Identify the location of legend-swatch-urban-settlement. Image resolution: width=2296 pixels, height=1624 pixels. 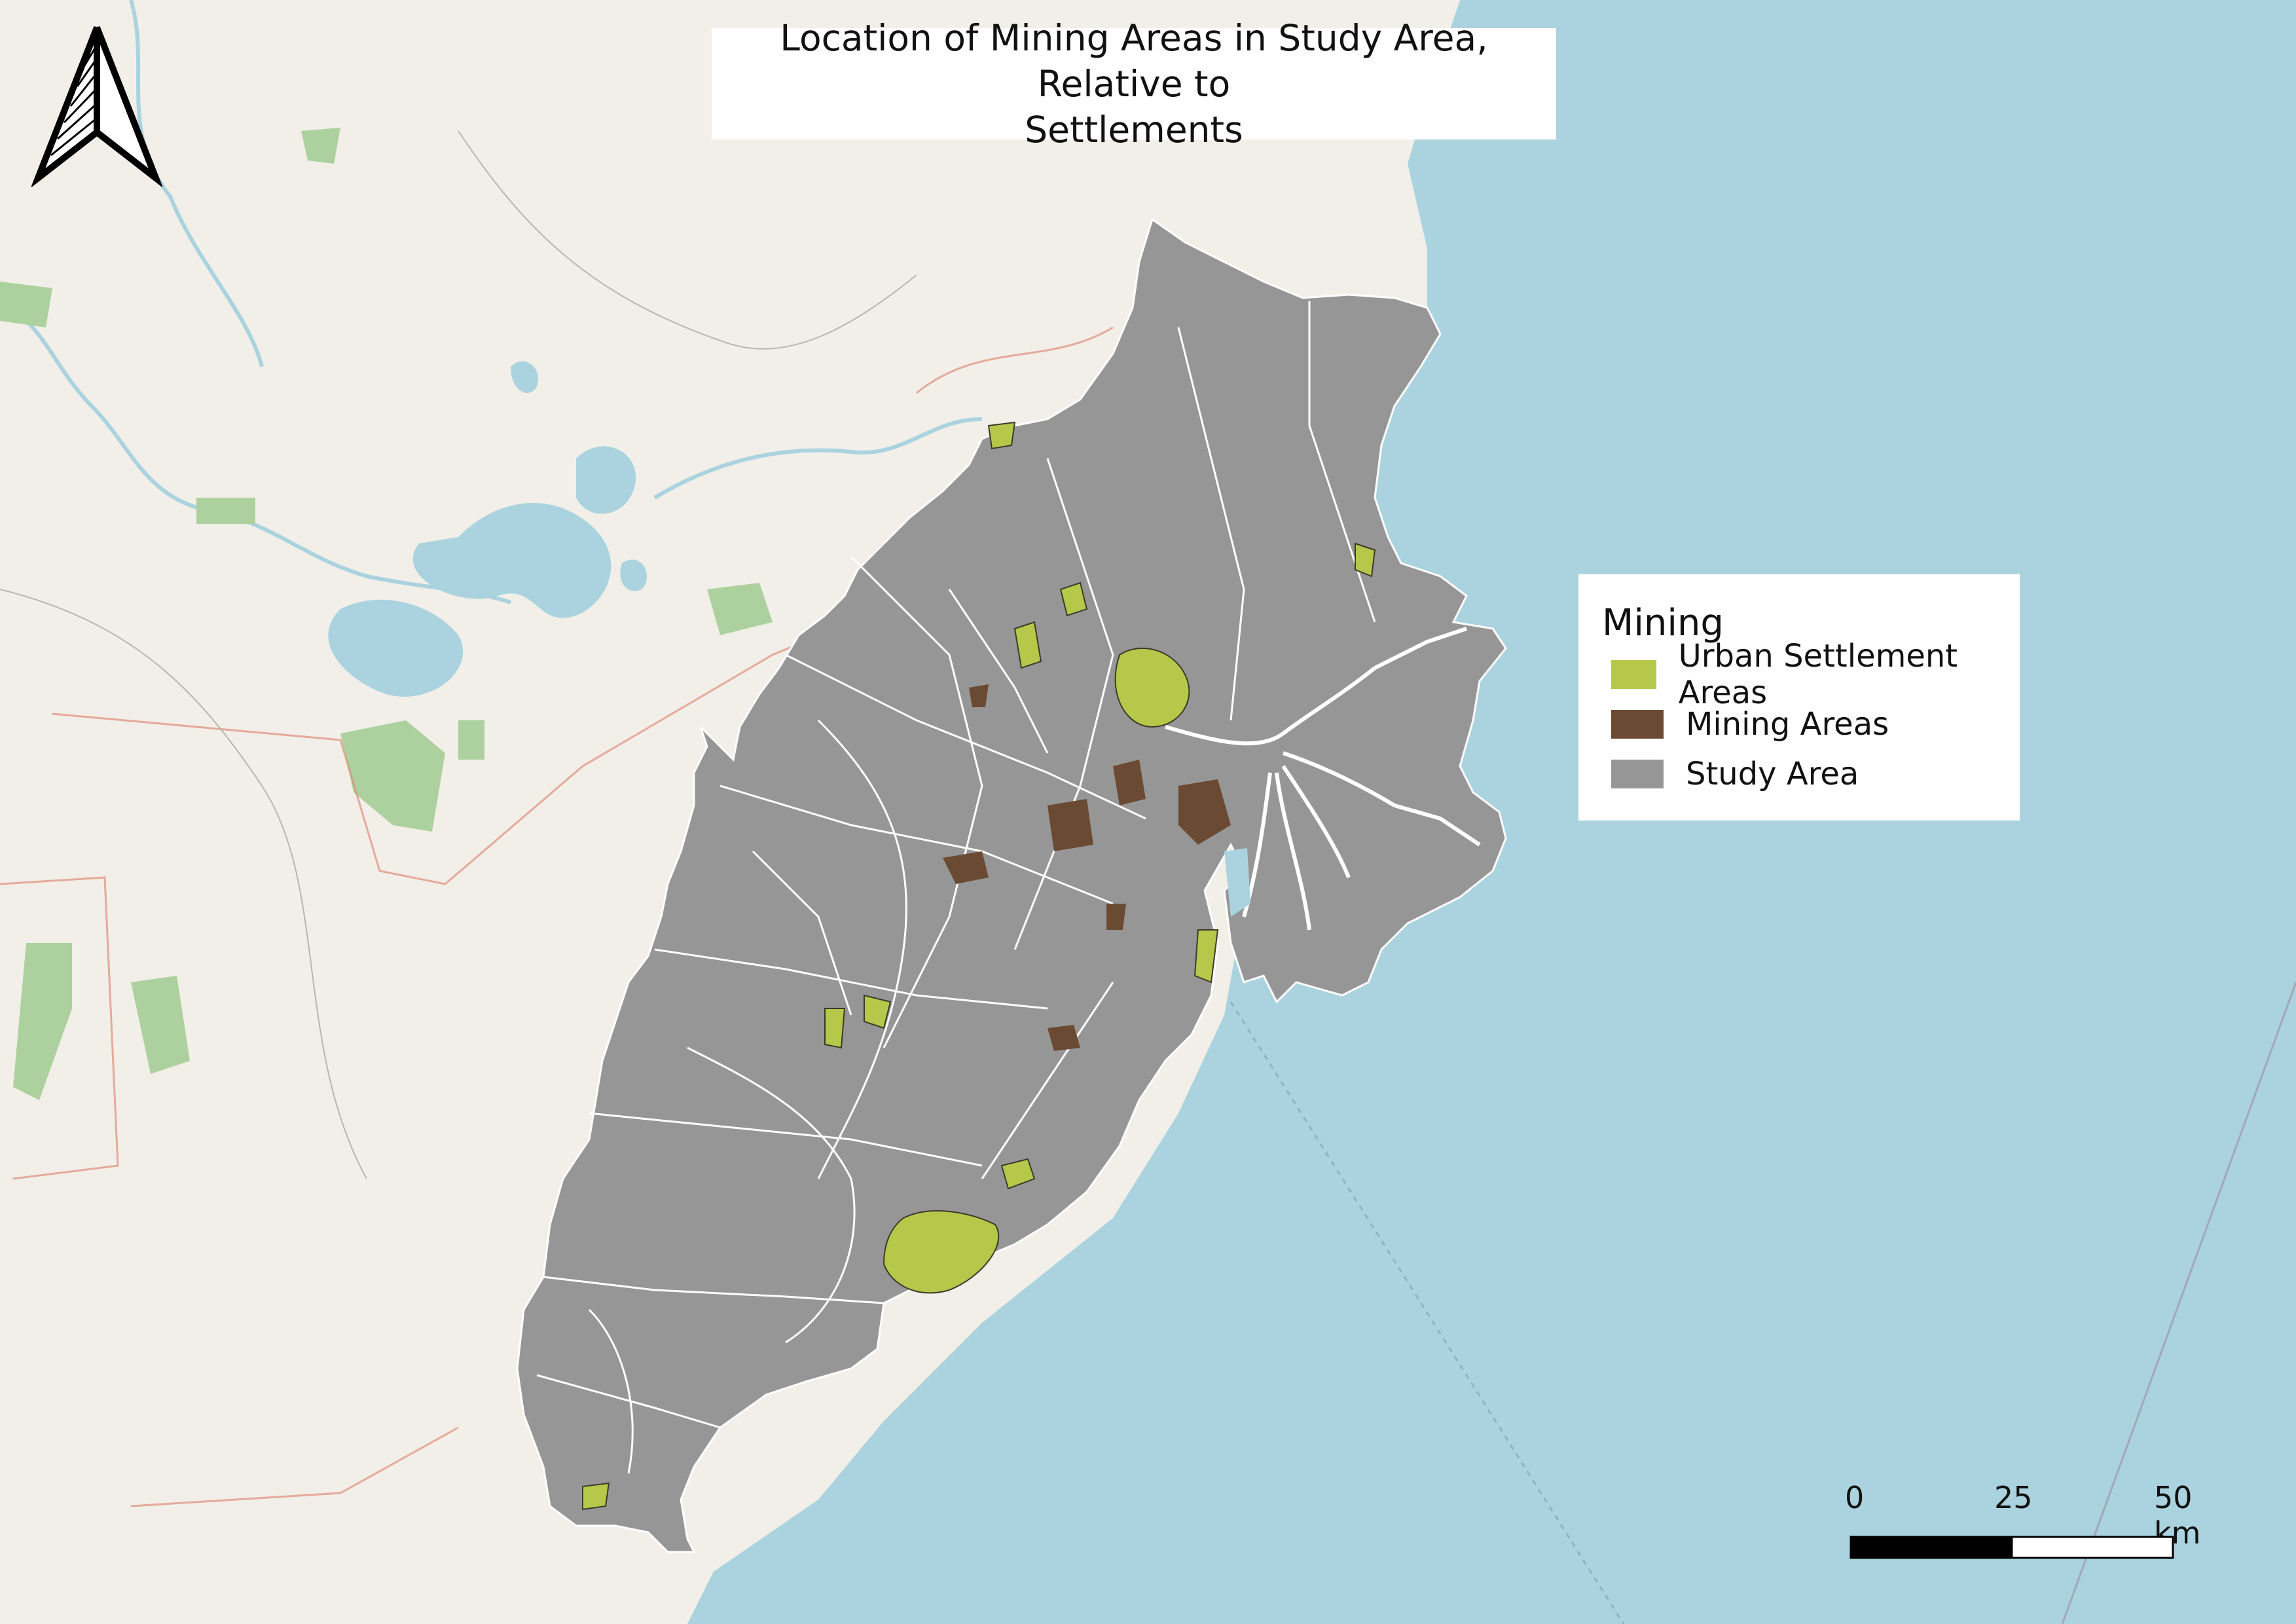
(1633, 674).